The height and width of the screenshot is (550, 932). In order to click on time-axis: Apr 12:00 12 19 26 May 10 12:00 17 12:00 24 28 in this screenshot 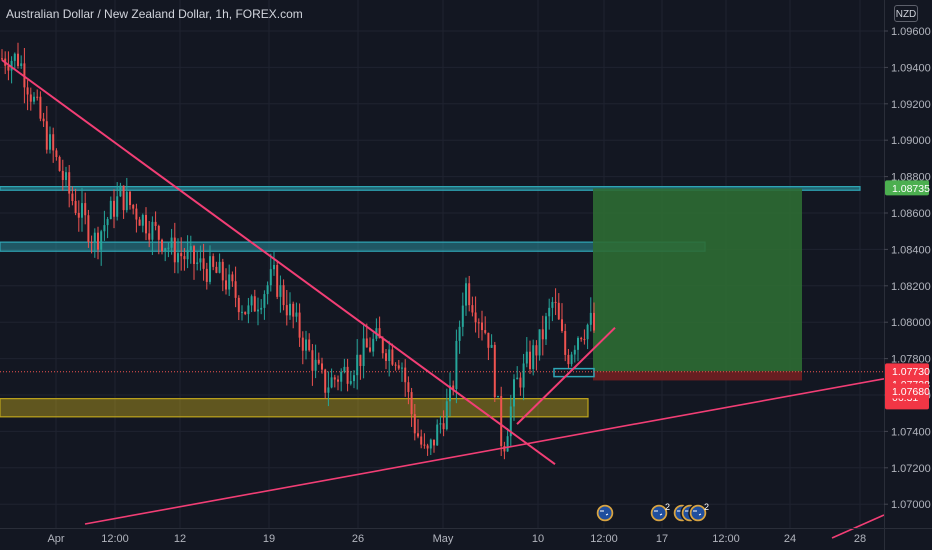, I will do `click(466, 537)`.